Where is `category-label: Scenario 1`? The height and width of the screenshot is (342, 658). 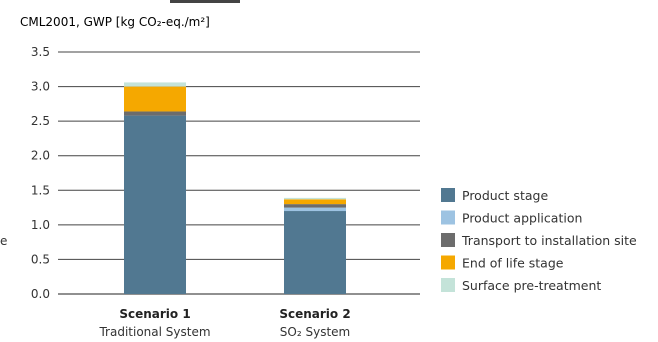
category-label: Scenario 1 is located at coordinates (154, 314).